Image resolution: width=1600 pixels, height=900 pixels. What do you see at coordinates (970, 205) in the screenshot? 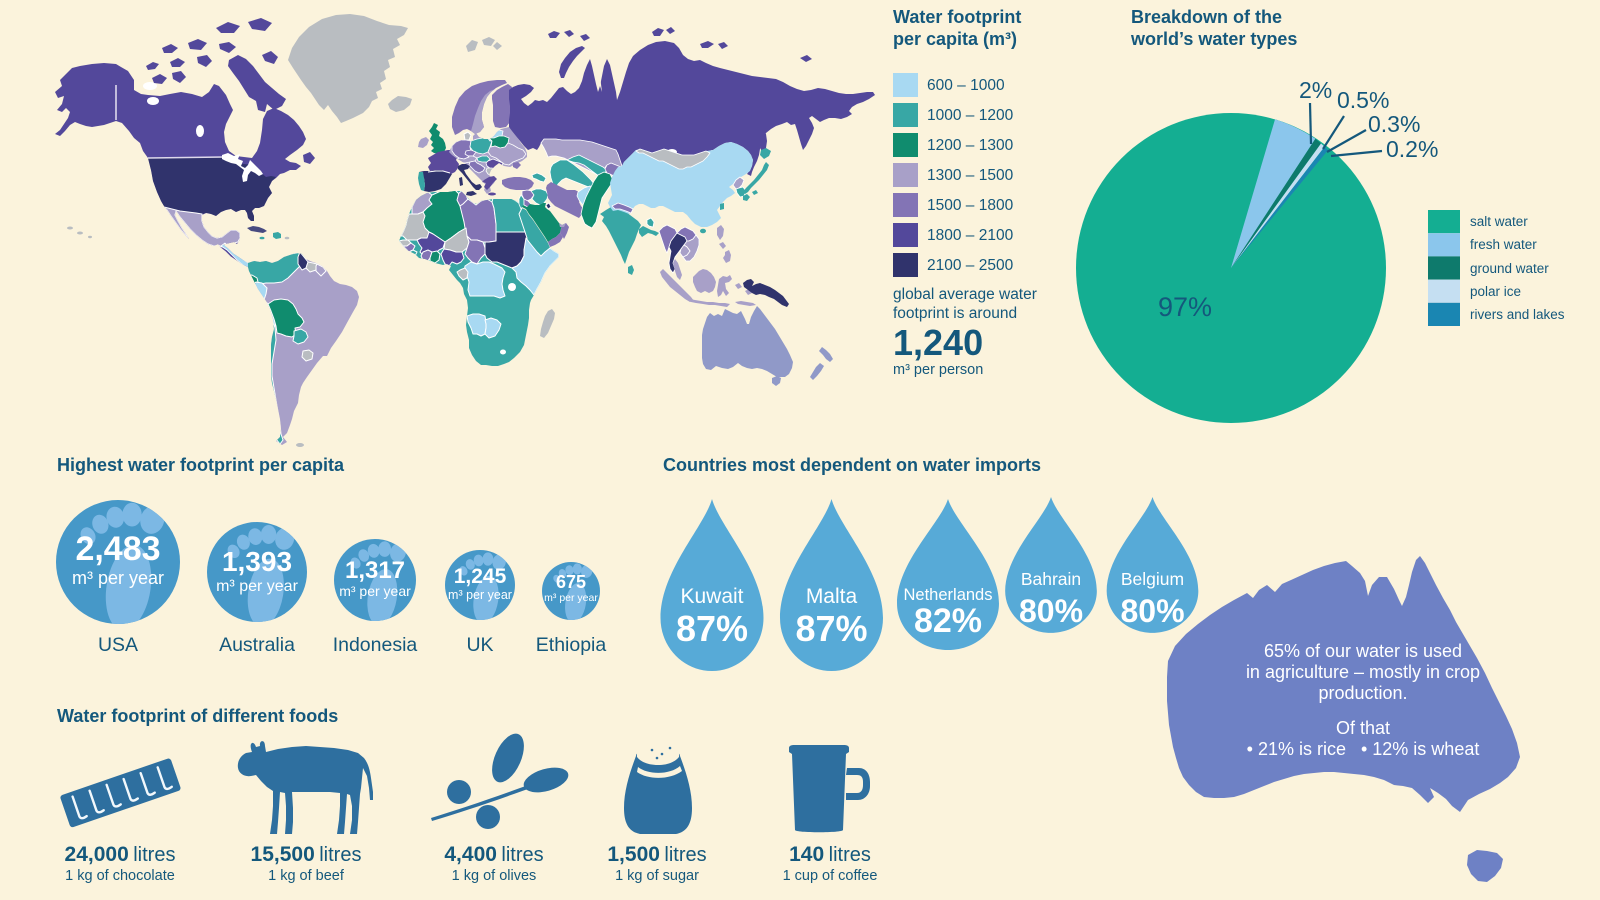
I see `svg-text: 1500 – 1800` at bounding box center [970, 205].